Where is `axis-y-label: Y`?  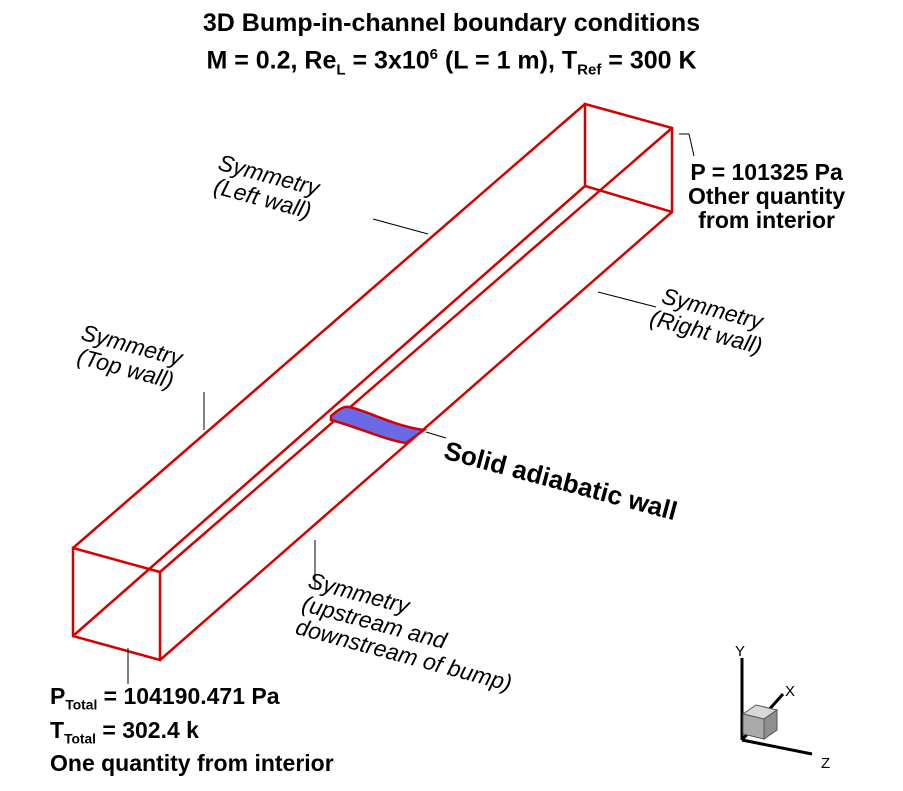
axis-y-label: Y is located at coordinates (740, 651).